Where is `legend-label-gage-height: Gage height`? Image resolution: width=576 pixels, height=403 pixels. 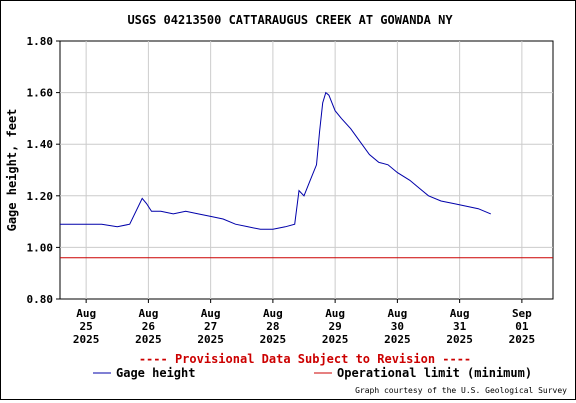 legend-label-gage-height: Gage height is located at coordinates (155, 373).